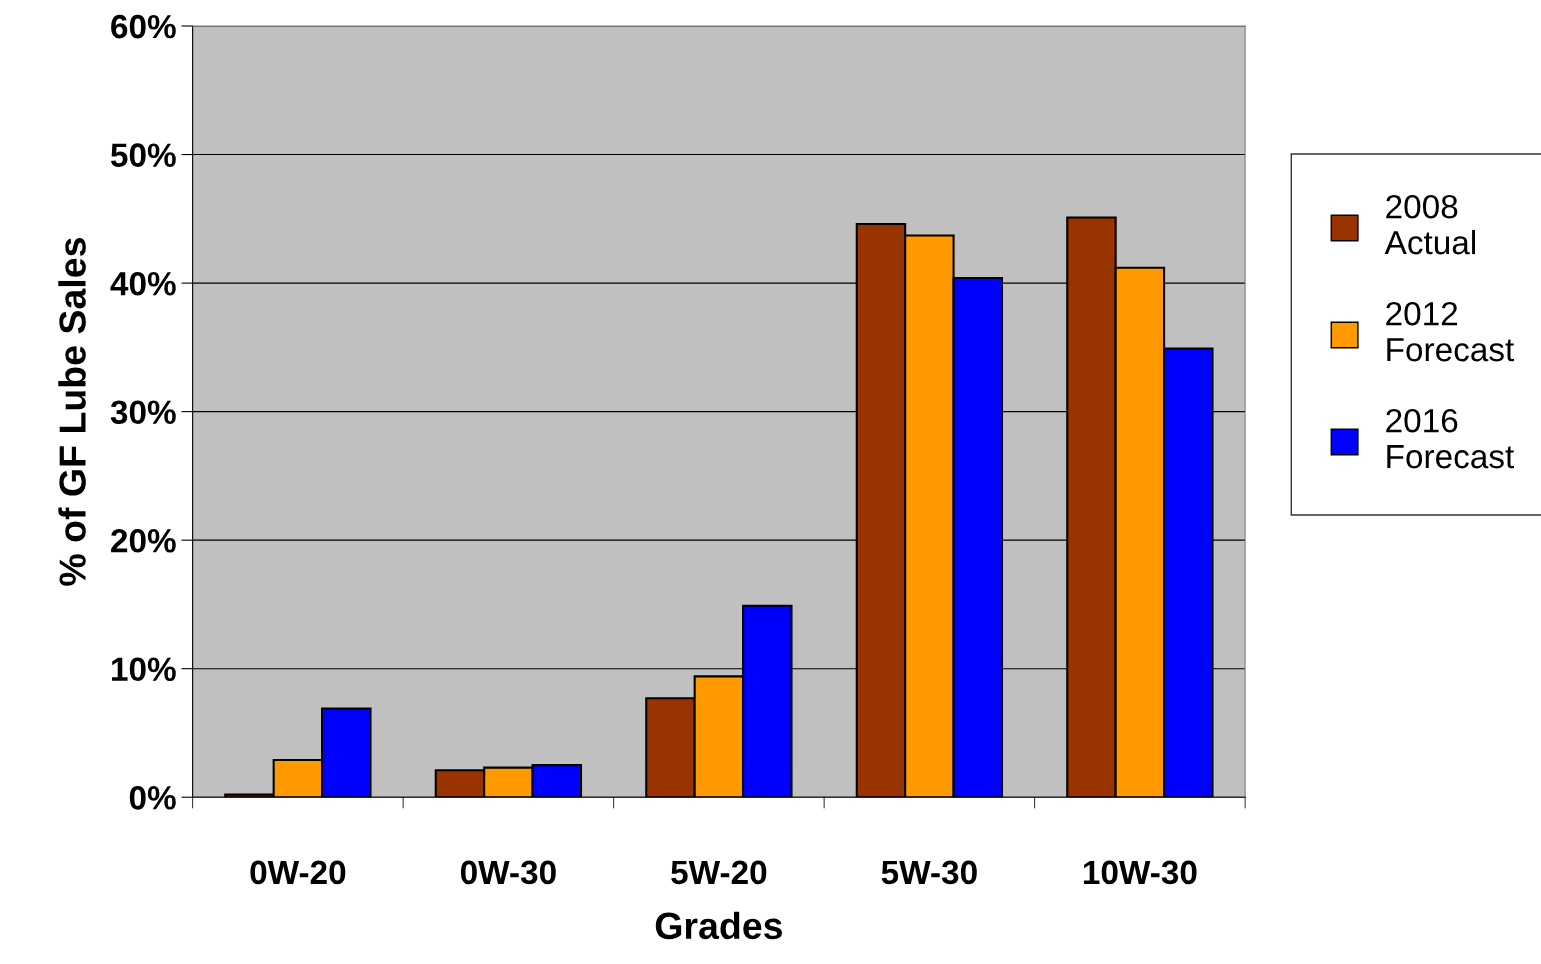 The width and height of the screenshot is (1541, 964). Describe the element at coordinates (1140, 872) in the screenshot. I see `x-tick-label: 10W-30` at that location.